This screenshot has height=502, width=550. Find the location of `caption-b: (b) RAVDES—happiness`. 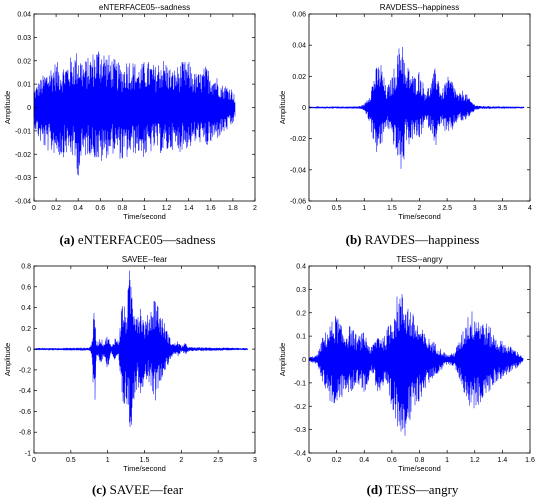

caption-b: (b) RAVDES—happiness is located at coordinates (412, 240).